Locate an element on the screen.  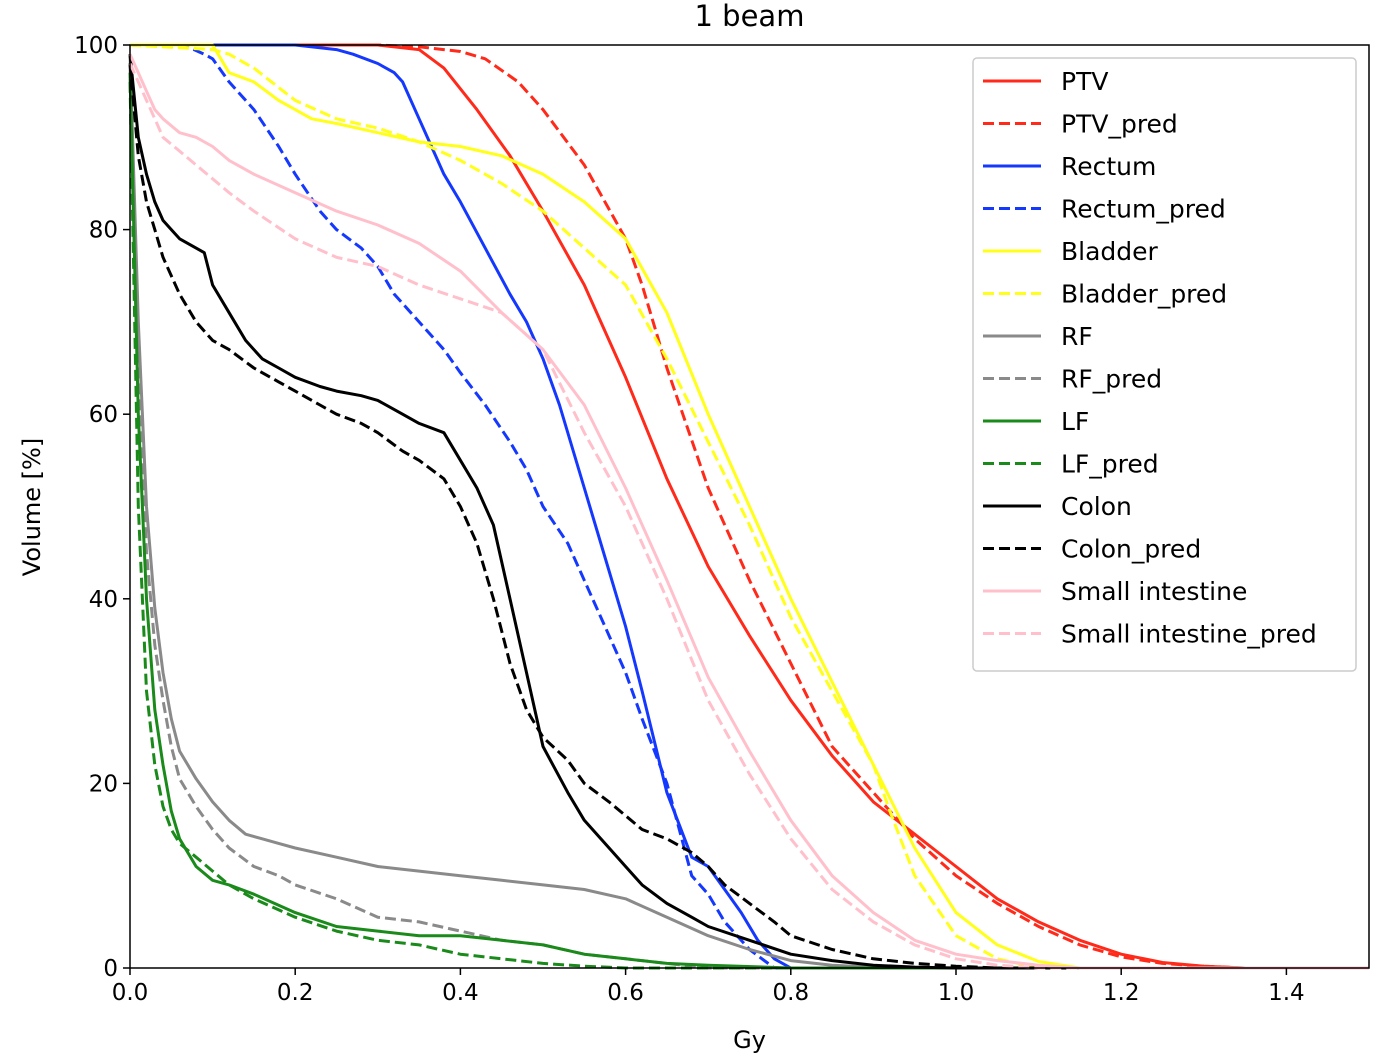
legend-label-ptv-pred: PTV_pred is located at coordinates (1119, 124).